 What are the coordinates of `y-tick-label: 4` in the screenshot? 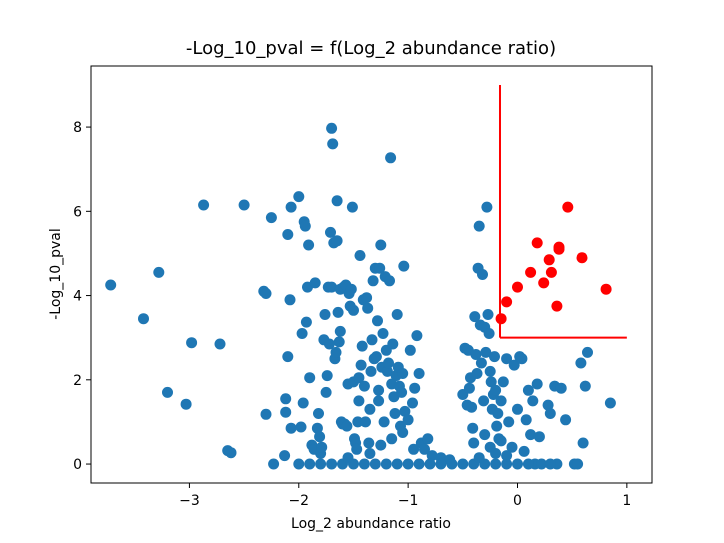 It's located at (77, 297).